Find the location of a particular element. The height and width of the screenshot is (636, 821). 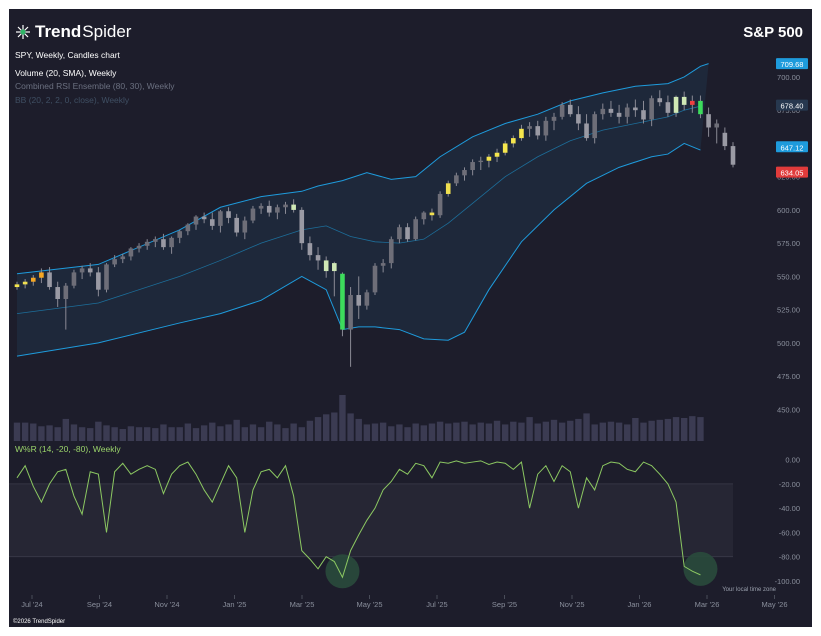

x-tick-label: May '25 is located at coordinates (369, 604).